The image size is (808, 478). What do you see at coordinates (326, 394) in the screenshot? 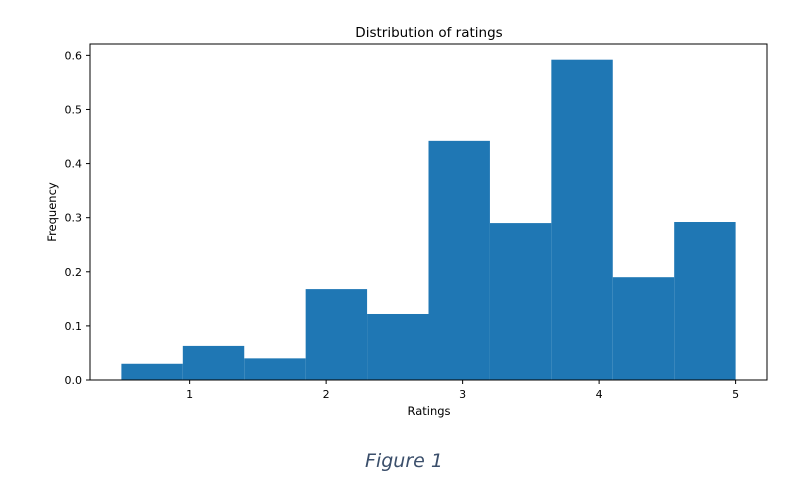
I see `x-tick-label: 2` at bounding box center [326, 394].